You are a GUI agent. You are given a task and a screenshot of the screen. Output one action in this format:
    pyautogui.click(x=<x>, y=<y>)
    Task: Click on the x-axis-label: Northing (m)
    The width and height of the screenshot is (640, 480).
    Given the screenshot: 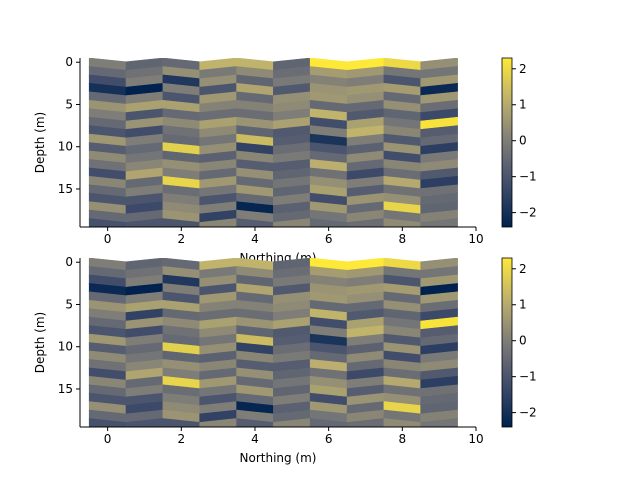 What is the action you would take?
    pyautogui.click(x=278, y=458)
    